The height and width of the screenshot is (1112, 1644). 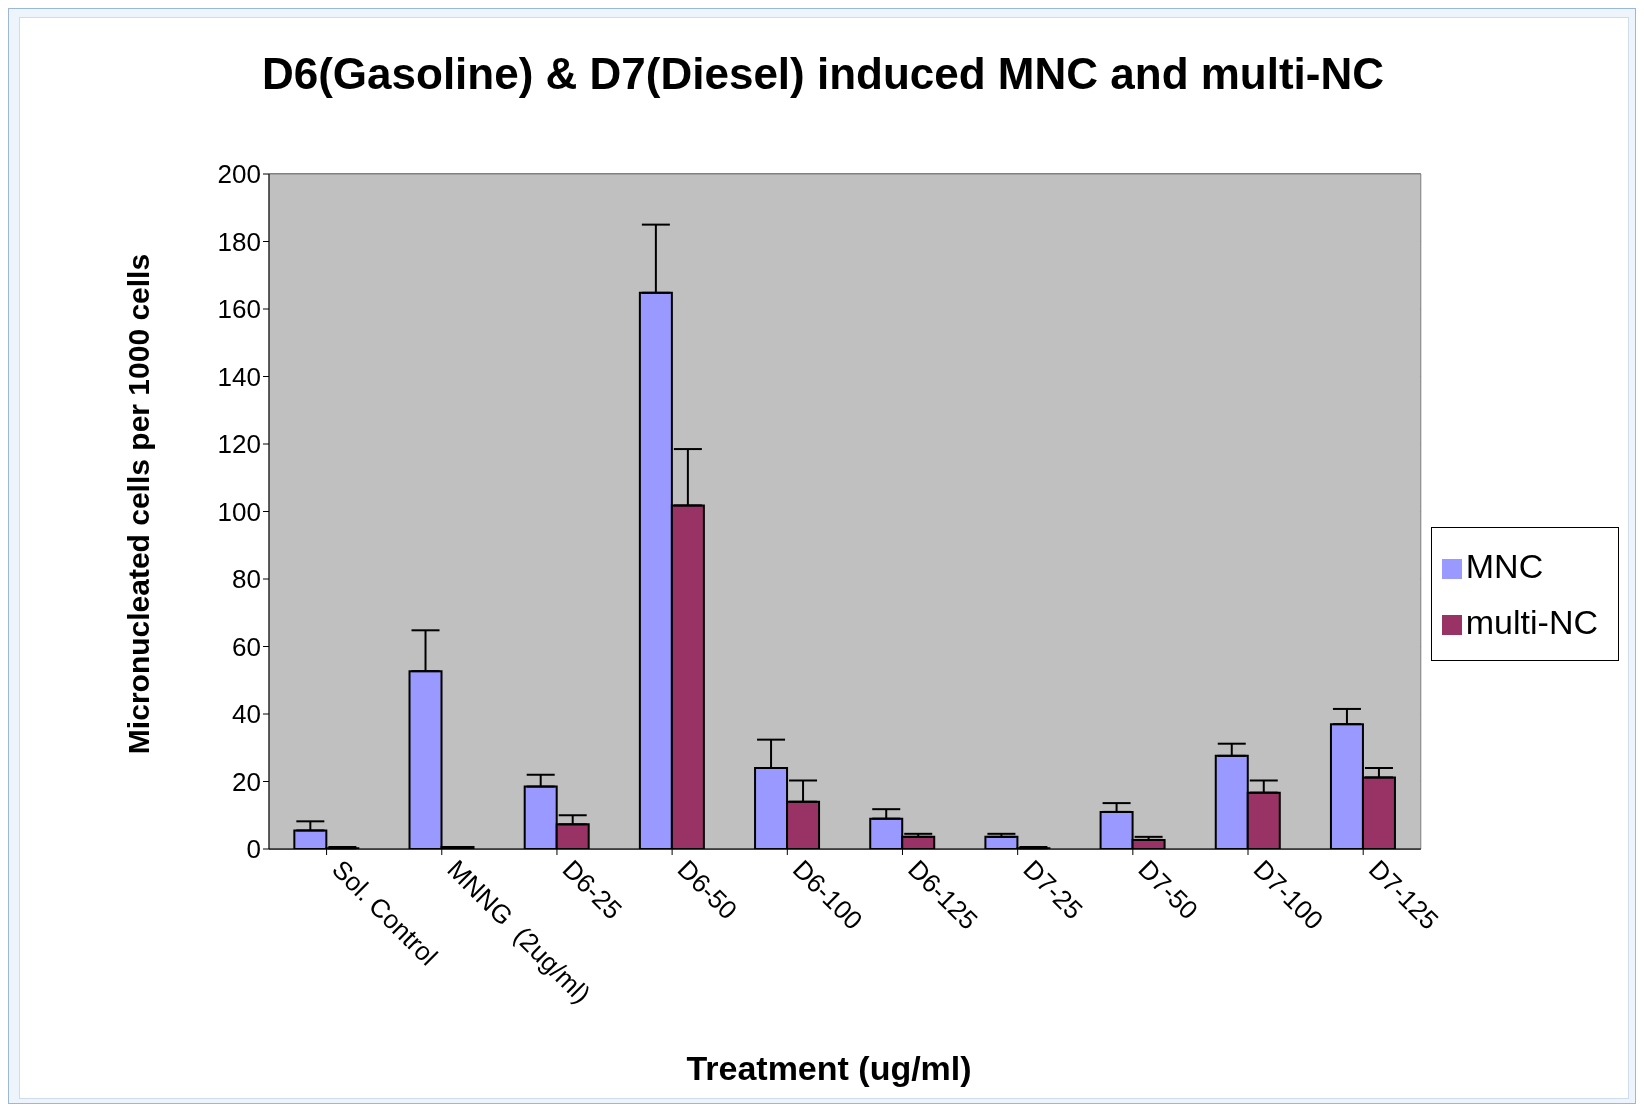 What do you see at coordinates (239, 444) in the screenshot?
I see `y-tick-label: 120` at bounding box center [239, 444].